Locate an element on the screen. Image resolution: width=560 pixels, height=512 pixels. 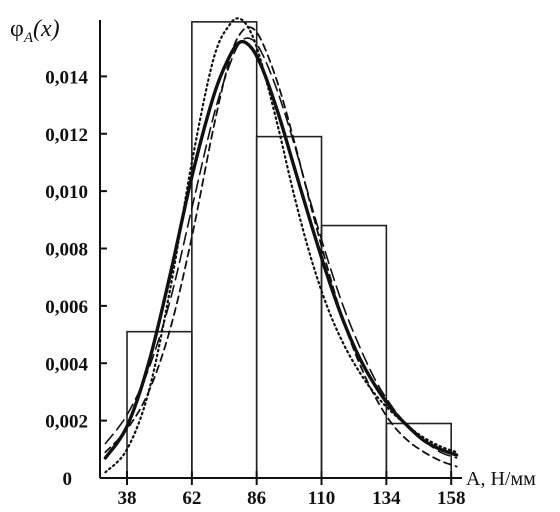
x-tick-label: 38 is located at coordinates (127, 498).